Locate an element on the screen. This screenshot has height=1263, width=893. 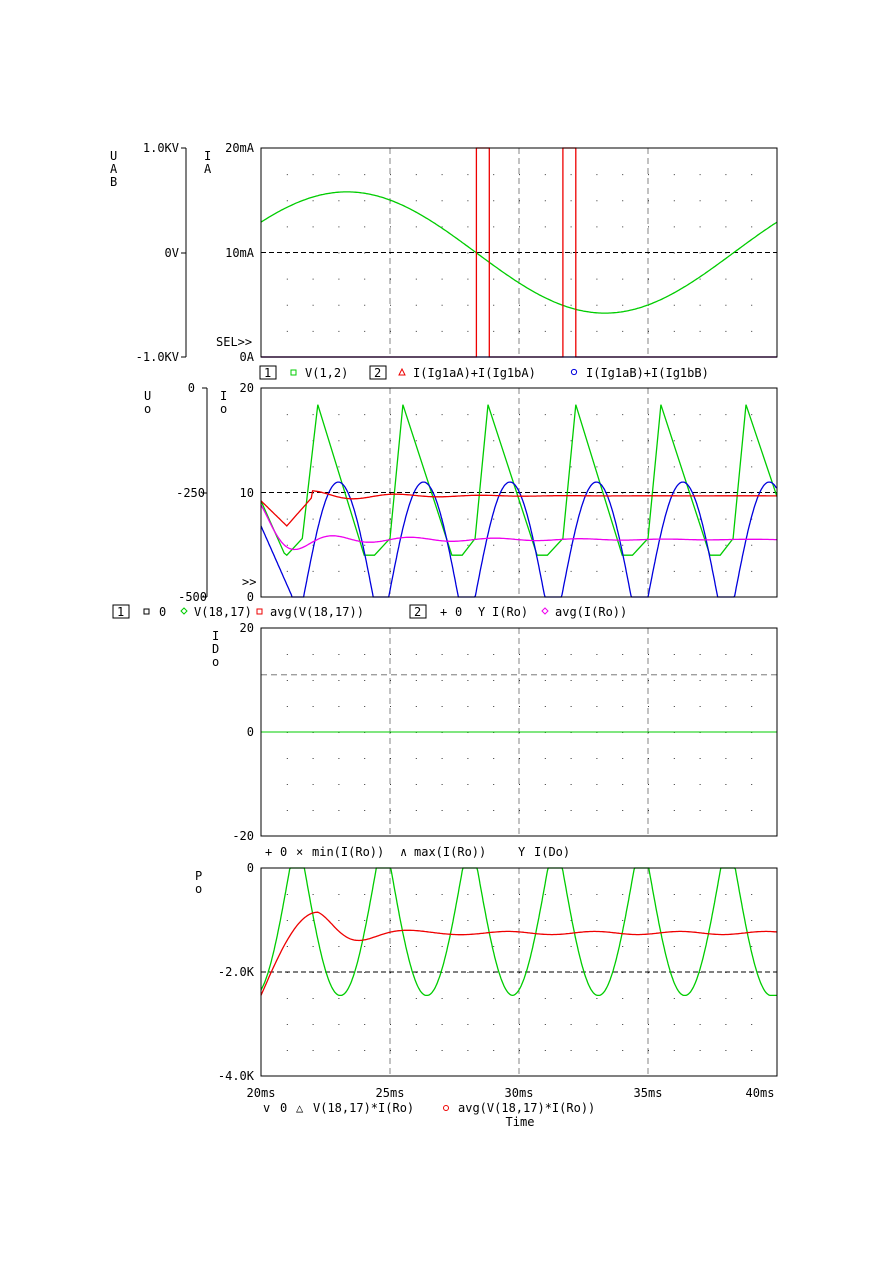
p3-frame is located at coordinates (519, 732).